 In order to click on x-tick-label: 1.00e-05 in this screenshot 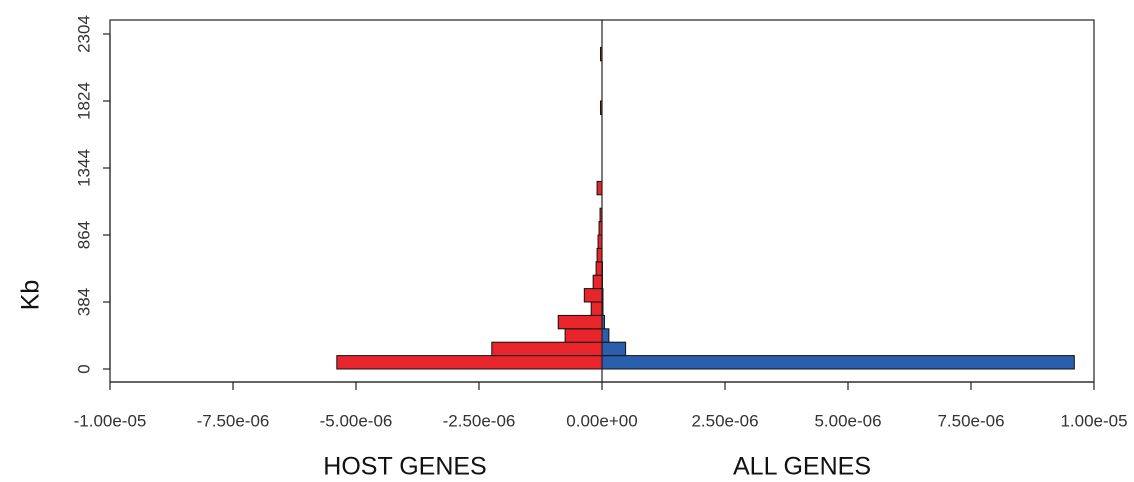, I will do `click(1093, 420)`.